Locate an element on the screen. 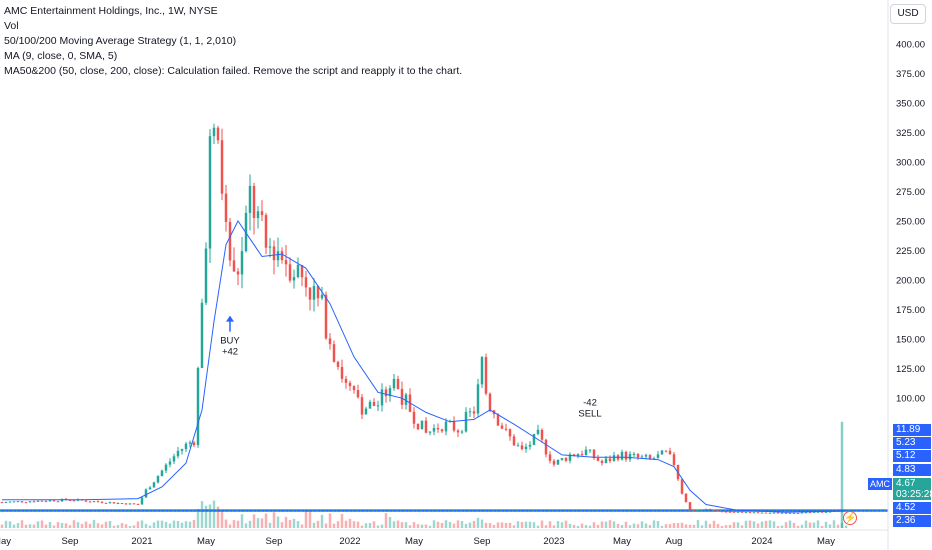 The height and width of the screenshot is (550, 932). legend-vol: Vol is located at coordinates (11, 26).